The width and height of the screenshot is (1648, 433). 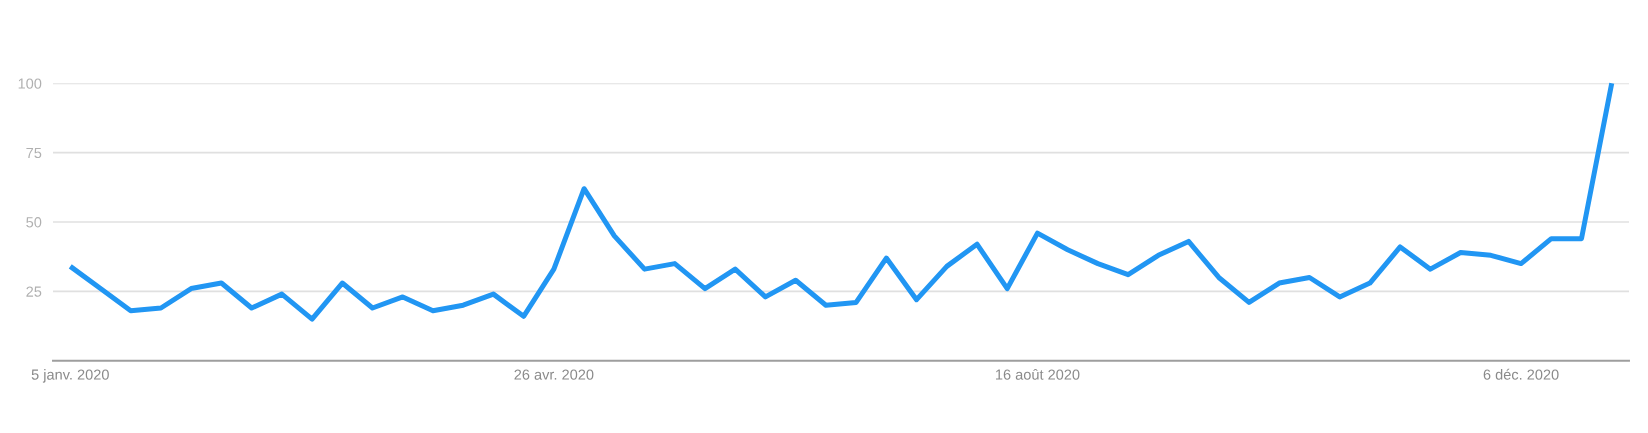 I want to click on x-tick-label: 16 août 2020, so click(x=1038, y=374).